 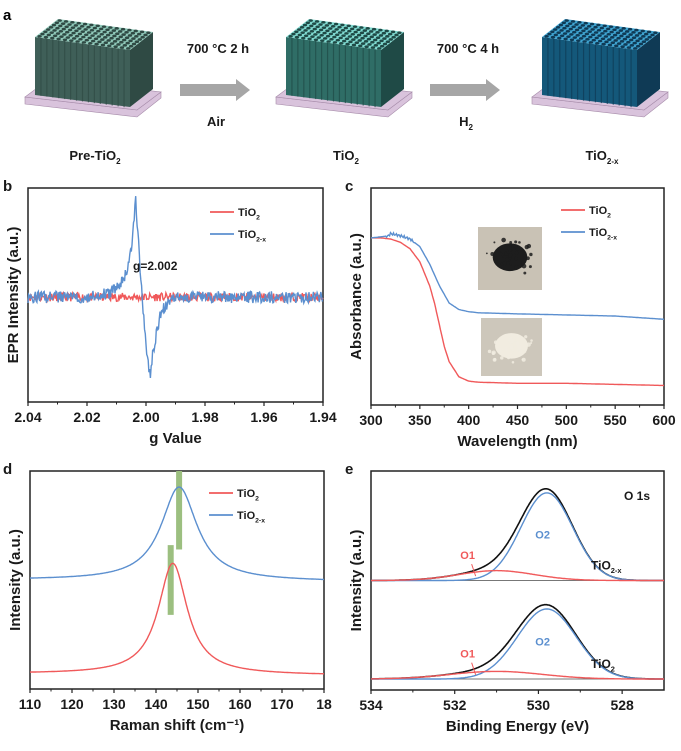 I want to click on x-axis-label: Binding Energy (eV), so click(x=517, y=726).